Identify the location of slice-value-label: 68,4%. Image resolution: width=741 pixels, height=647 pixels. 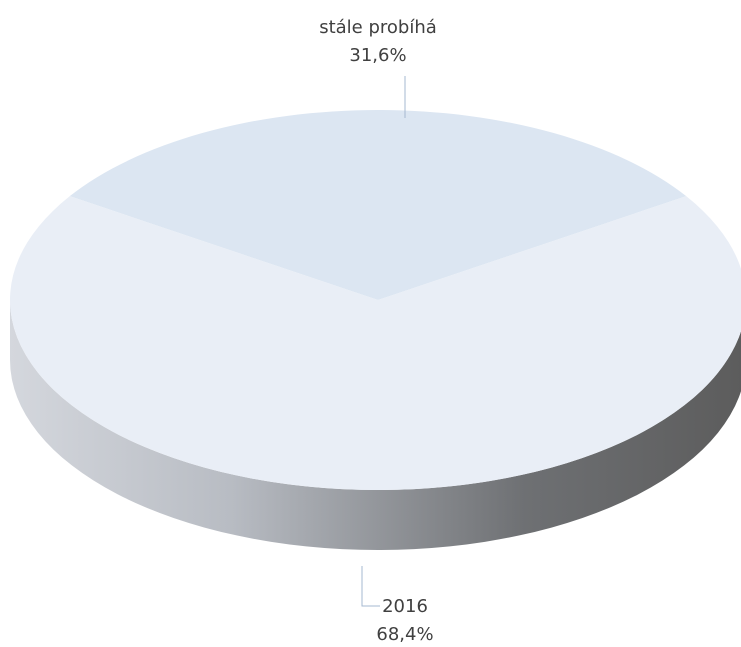
(404, 634).